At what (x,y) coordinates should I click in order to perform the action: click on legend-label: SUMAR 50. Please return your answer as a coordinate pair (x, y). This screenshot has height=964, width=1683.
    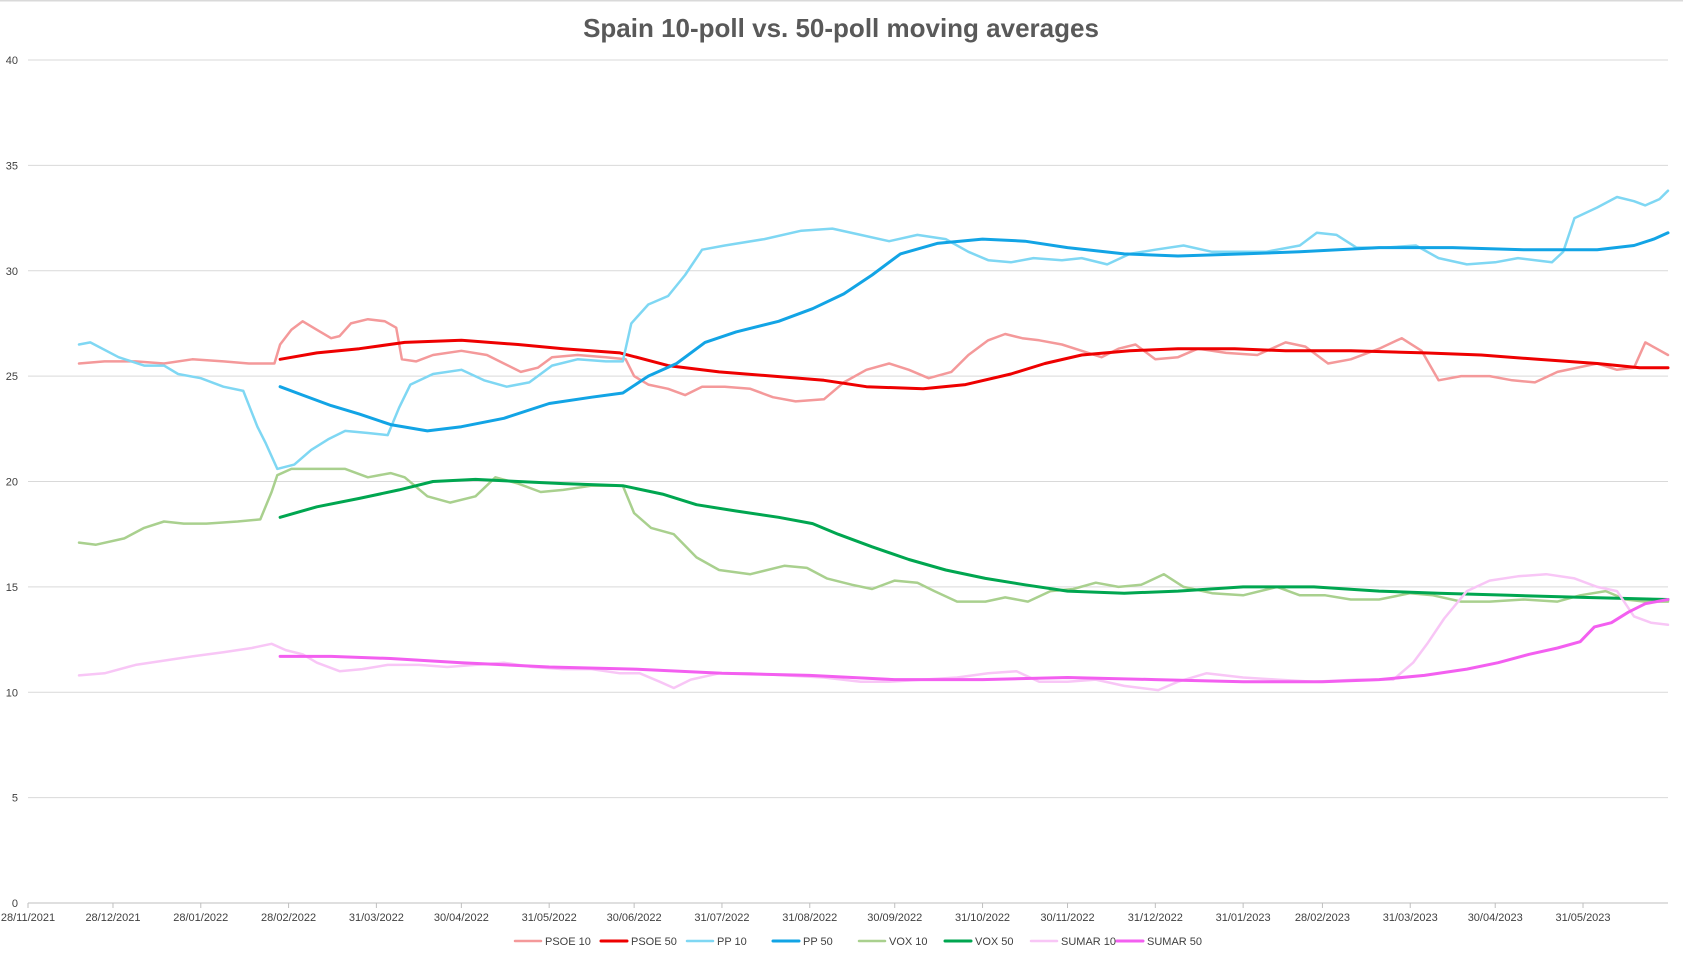
    Looking at the image, I should click on (1174, 942).